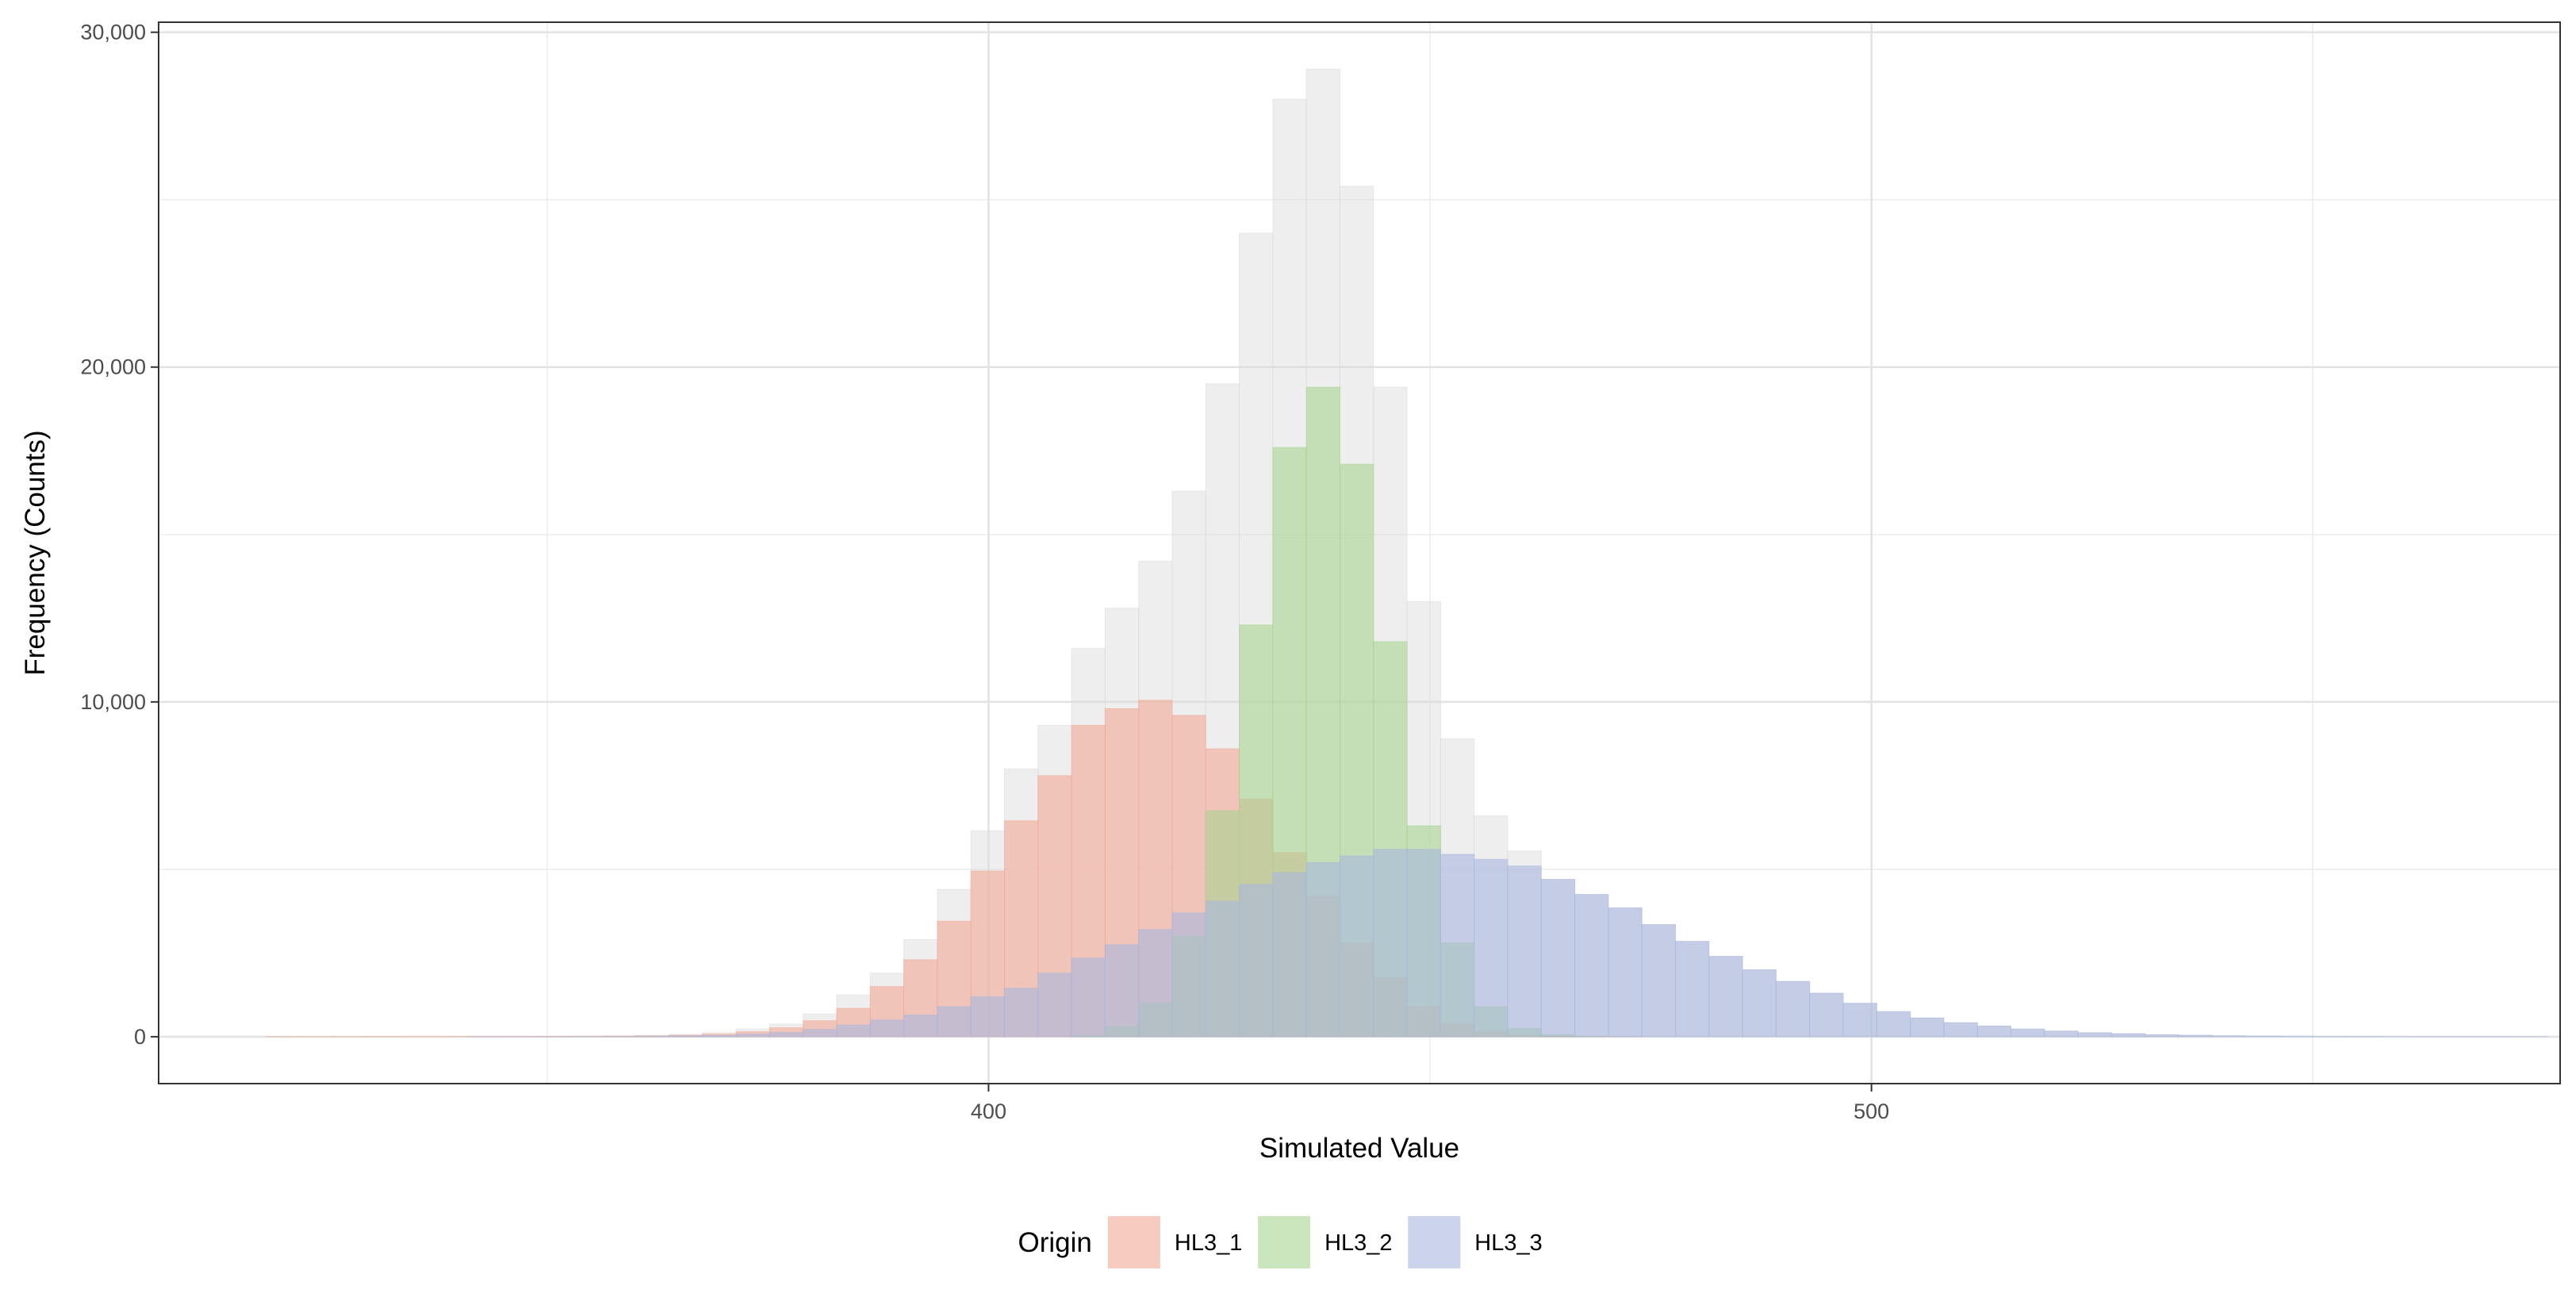  I want to click on legend-label: HL3_3, so click(1508, 1243).